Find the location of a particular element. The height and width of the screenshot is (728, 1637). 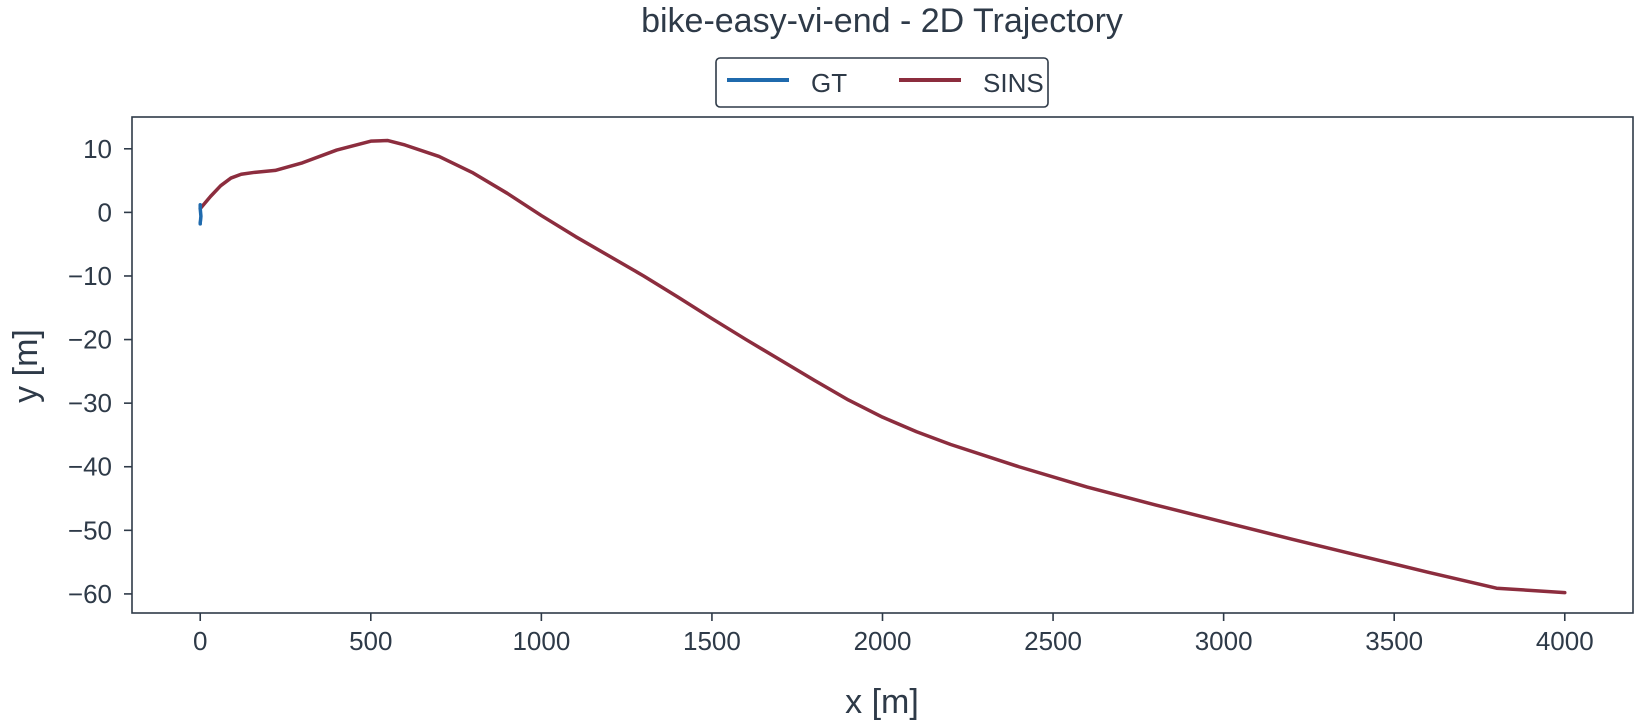

y-tick-label: −50 is located at coordinates (90, 530).